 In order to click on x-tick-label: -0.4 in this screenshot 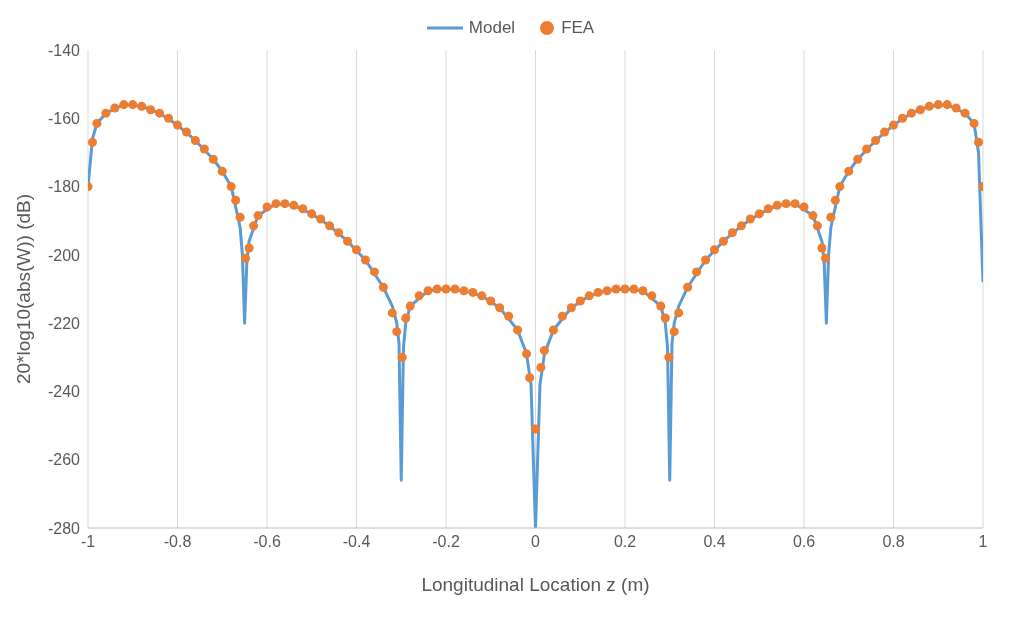, I will do `click(356, 542)`.